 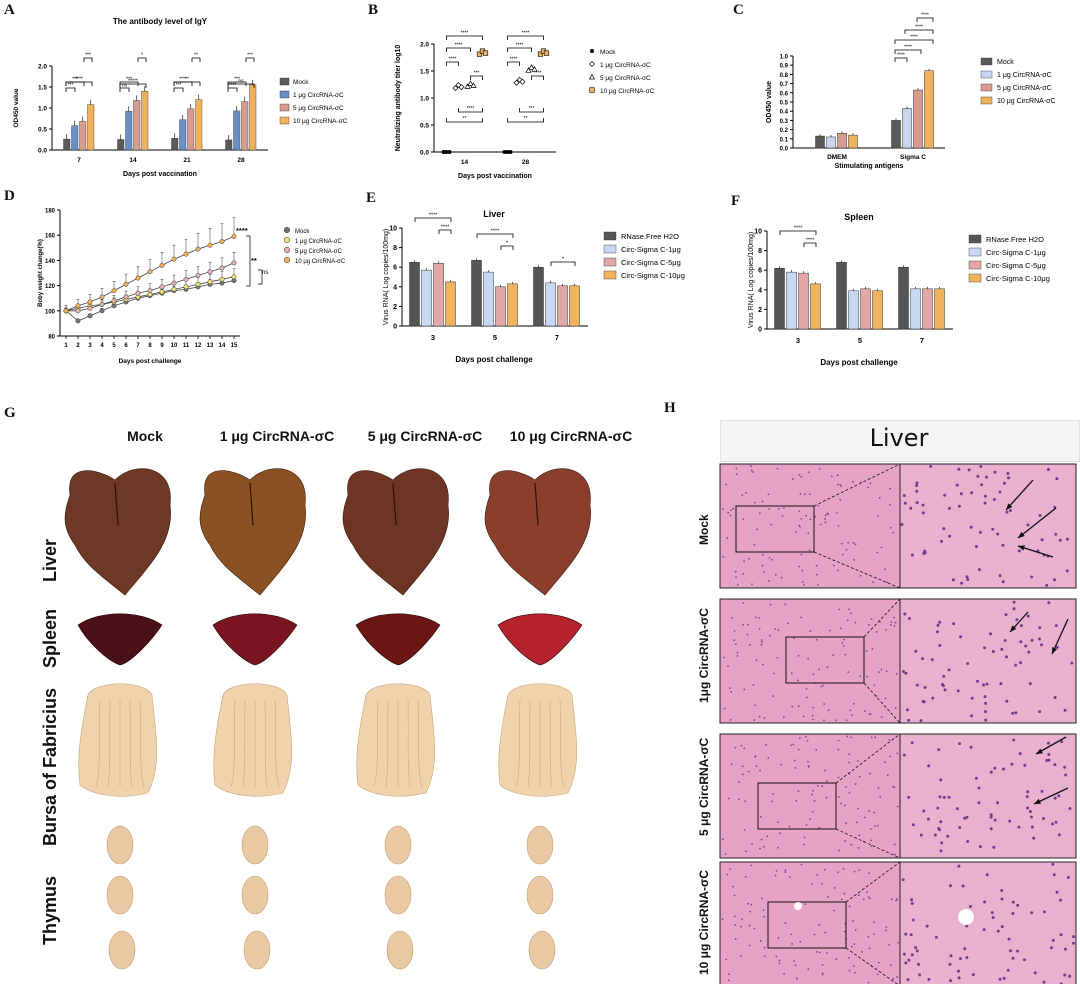 What do you see at coordinates (178, 89) in the screenshot?
I see `sig-a3-line` at bounding box center [178, 89].